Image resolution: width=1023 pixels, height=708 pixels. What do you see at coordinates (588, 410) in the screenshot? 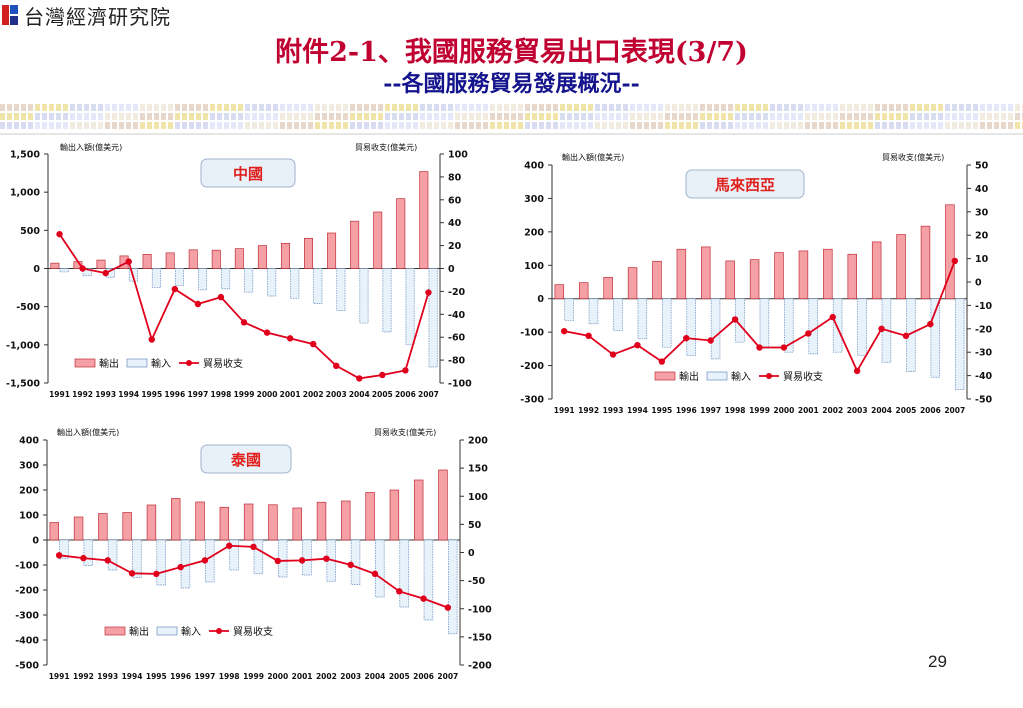
I see `x-tick-label: 1992` at bounding box center [588, 410].